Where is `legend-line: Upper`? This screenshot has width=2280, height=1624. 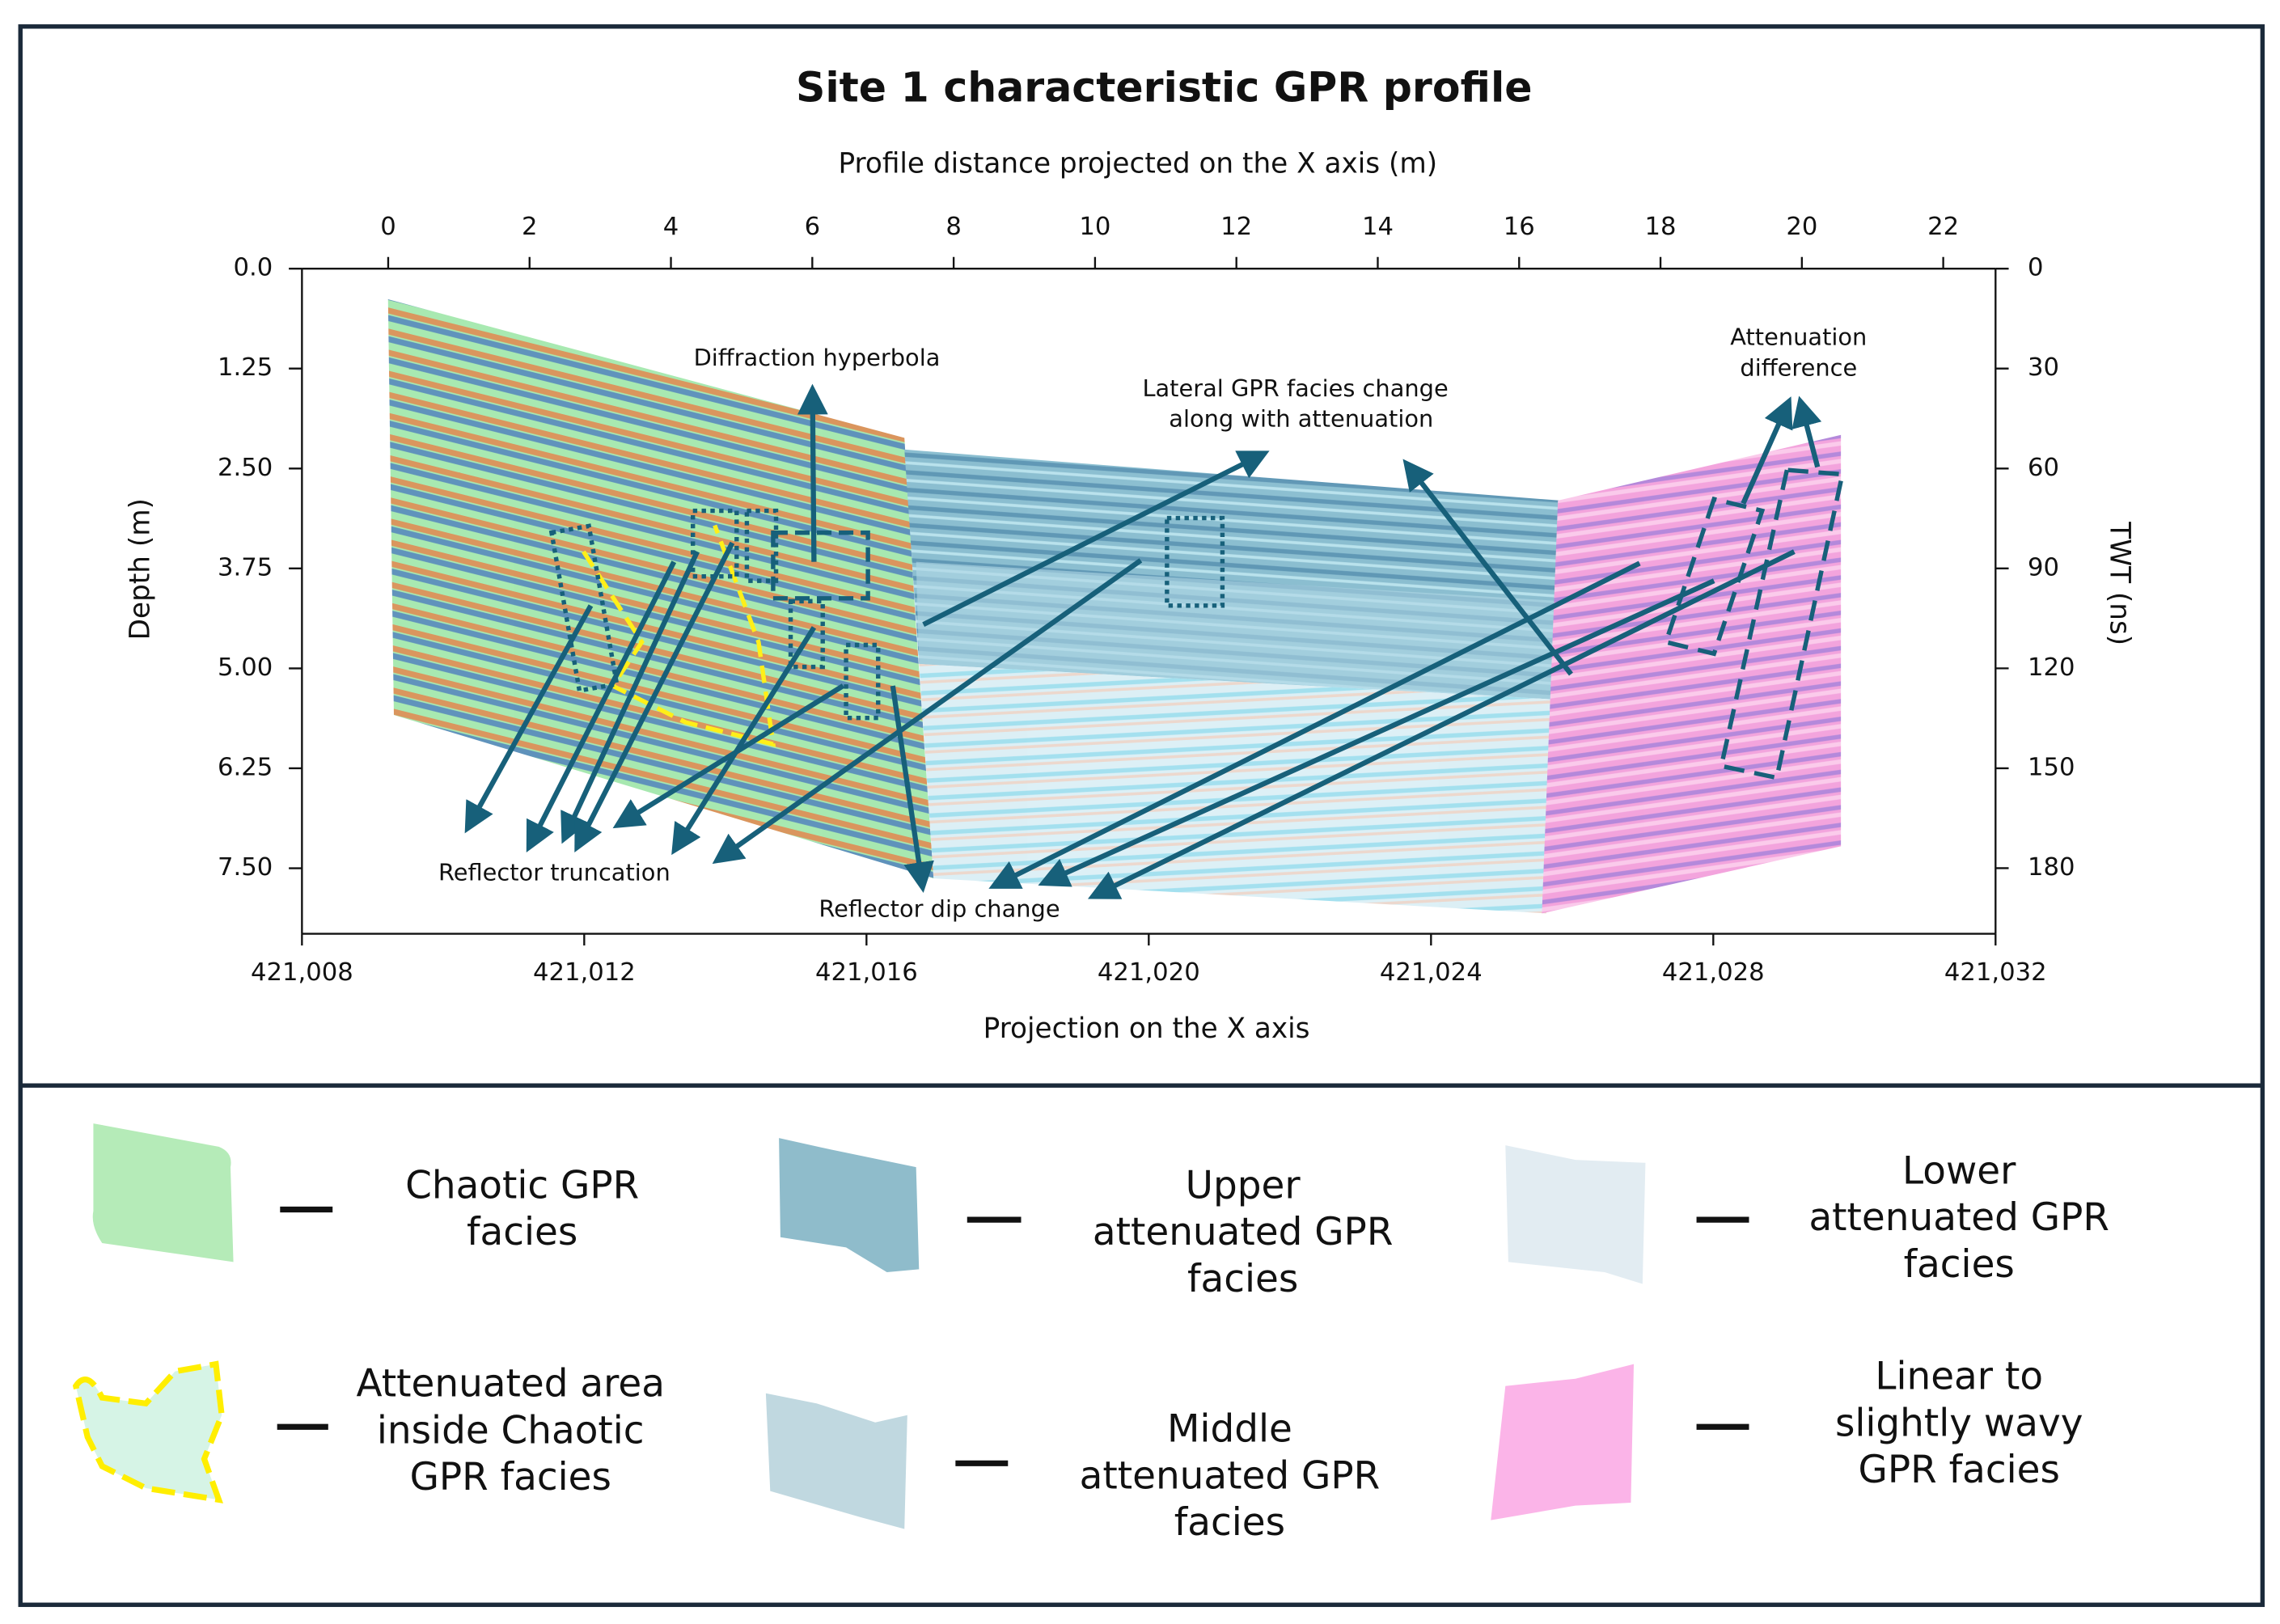 legend-line: Upper is located at coordinates (1243, 1185).